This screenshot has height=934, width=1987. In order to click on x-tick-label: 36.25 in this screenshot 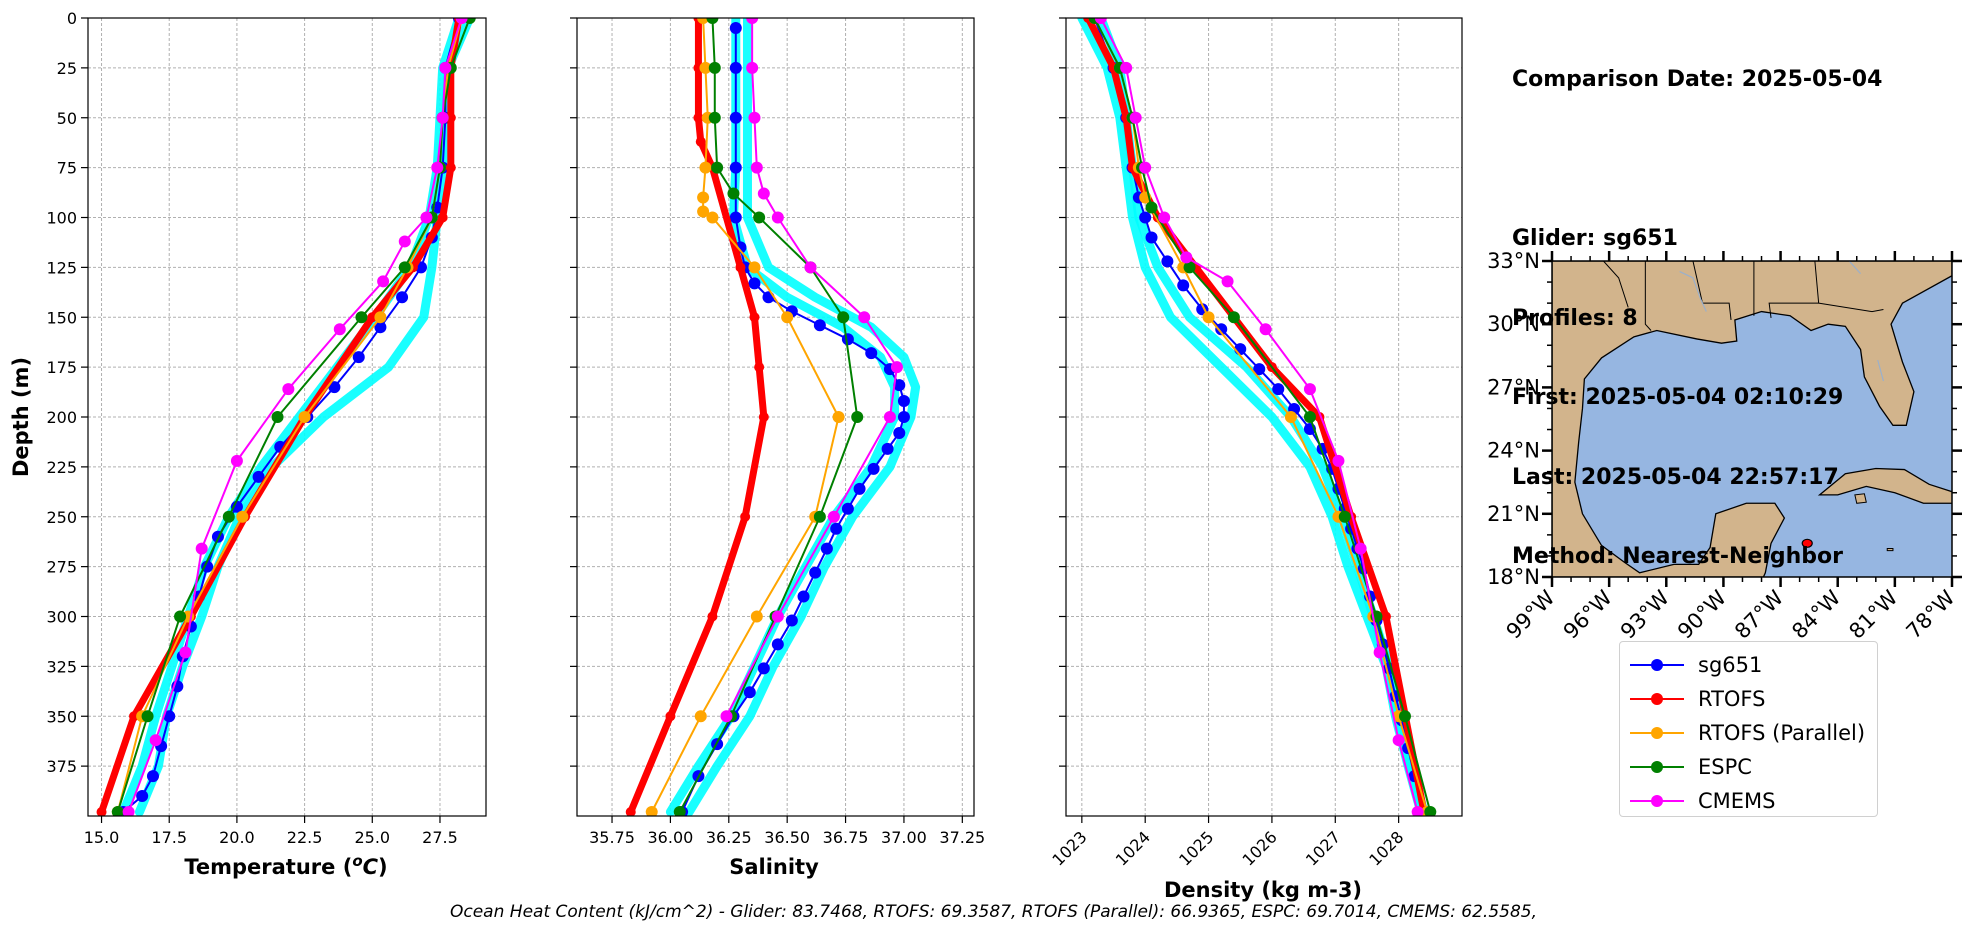, I will do `click(729, 837)`.